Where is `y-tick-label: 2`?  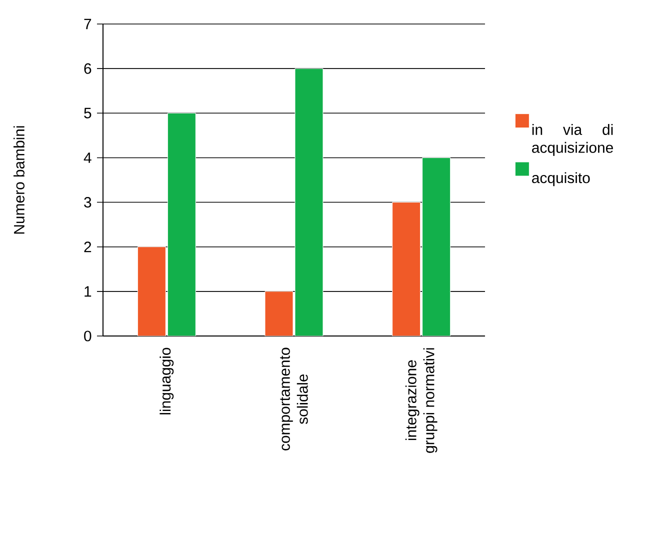
y-tick-label: 2 is located at coordinates (88, 247).